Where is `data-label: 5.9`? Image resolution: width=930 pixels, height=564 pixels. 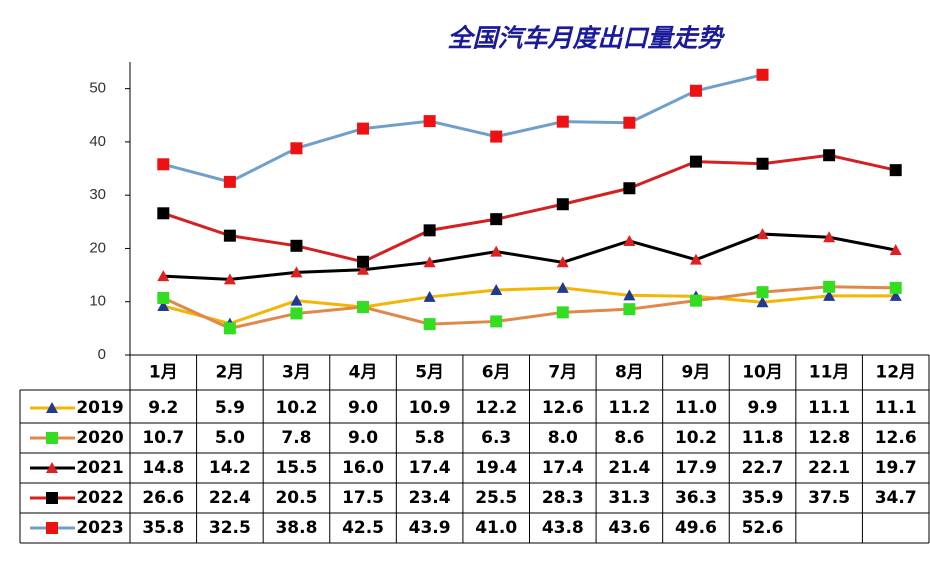 data-label: 5.9 is located at coordinates (230, 408).